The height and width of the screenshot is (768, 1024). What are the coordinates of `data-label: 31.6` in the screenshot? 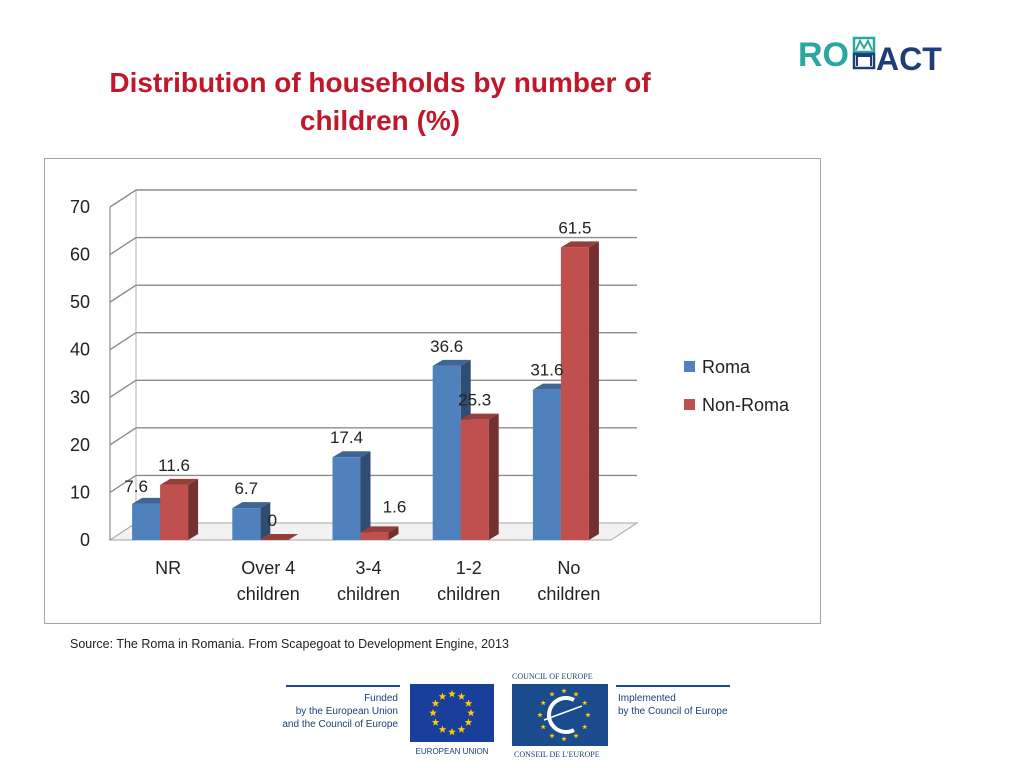 It's located at (546, 370).